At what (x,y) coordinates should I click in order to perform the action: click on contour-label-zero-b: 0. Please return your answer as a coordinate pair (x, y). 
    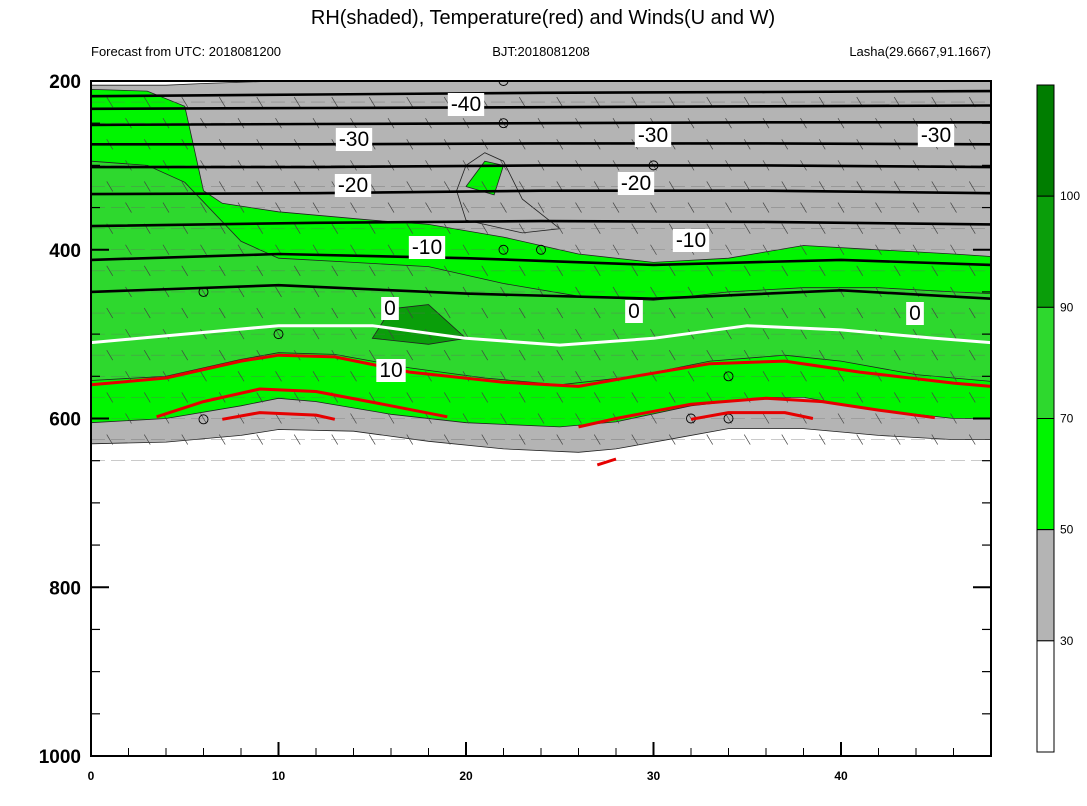
    Looking at the image, I should click on (634, 311).